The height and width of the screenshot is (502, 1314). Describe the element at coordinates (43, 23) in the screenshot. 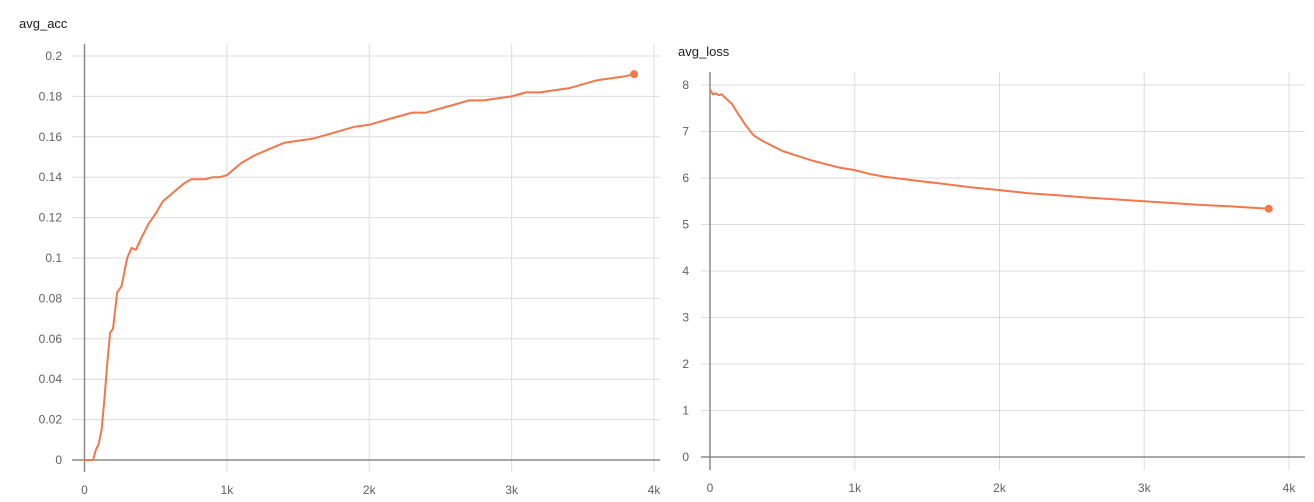

I see `chart-title: avg_acc` at that location.